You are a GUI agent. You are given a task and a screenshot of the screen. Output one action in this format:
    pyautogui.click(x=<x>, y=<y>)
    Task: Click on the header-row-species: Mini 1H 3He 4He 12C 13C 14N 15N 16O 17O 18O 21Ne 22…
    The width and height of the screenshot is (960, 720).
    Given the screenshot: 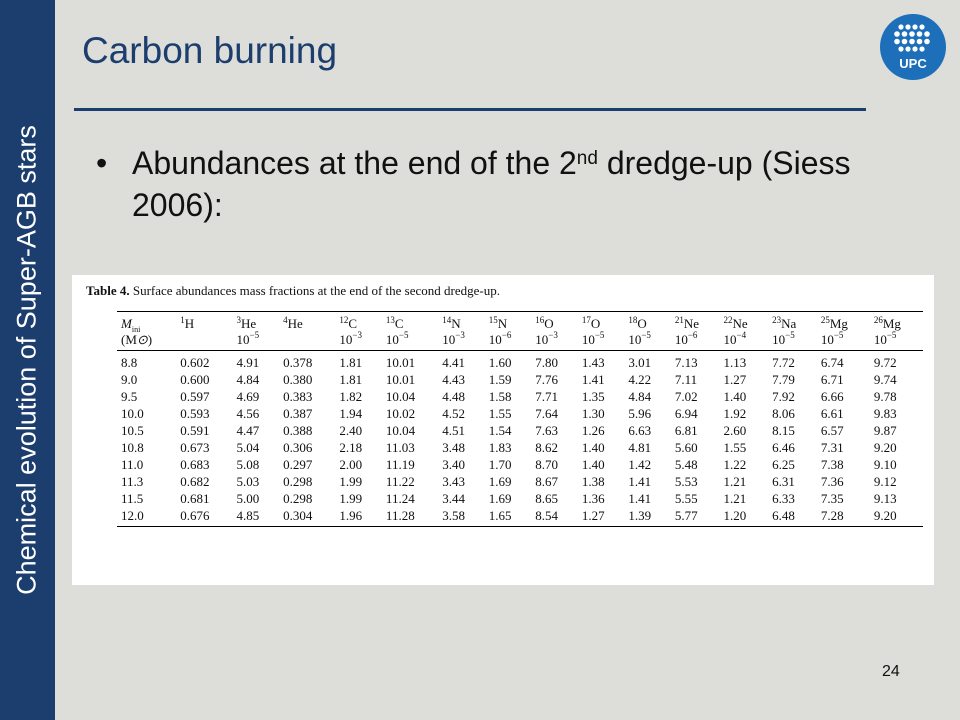 What is the action you would take?
    pyautogui.click(x=520, y=323)
    